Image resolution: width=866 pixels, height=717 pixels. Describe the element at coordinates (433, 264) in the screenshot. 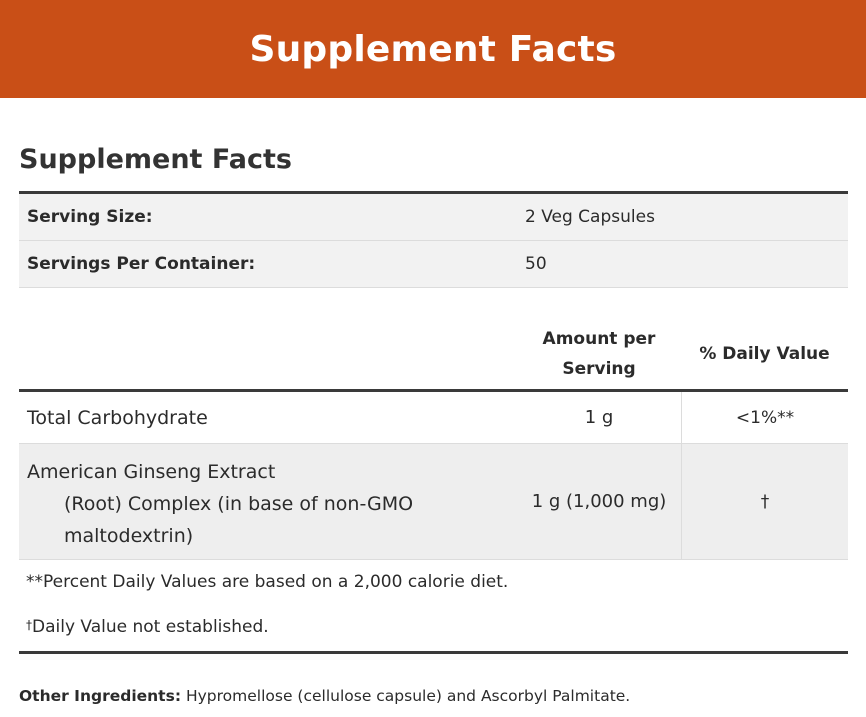

I see `servings-per-container-row: Servings Per Container: 50` at that location.